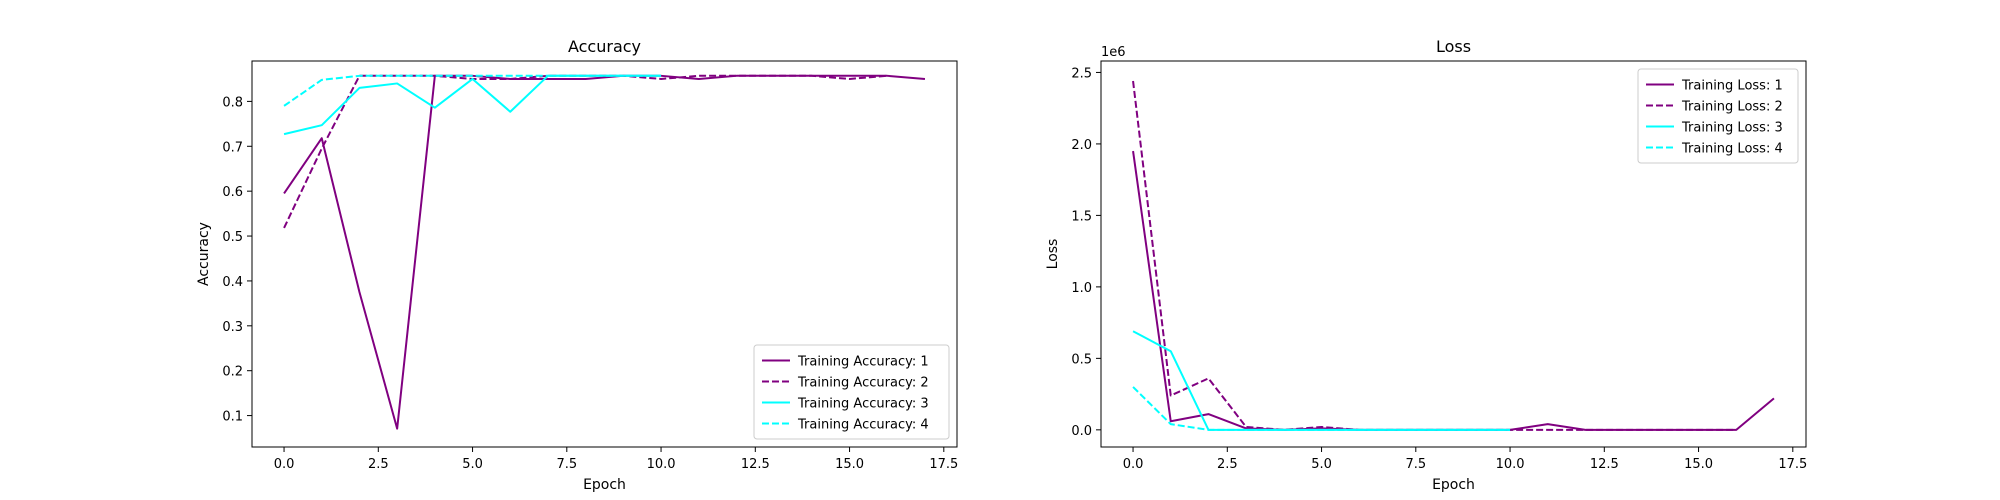 This screenshot has width=2000, height=500. I want to click on legend-entry-2: Training Loss: 2, so click(1732, 107).